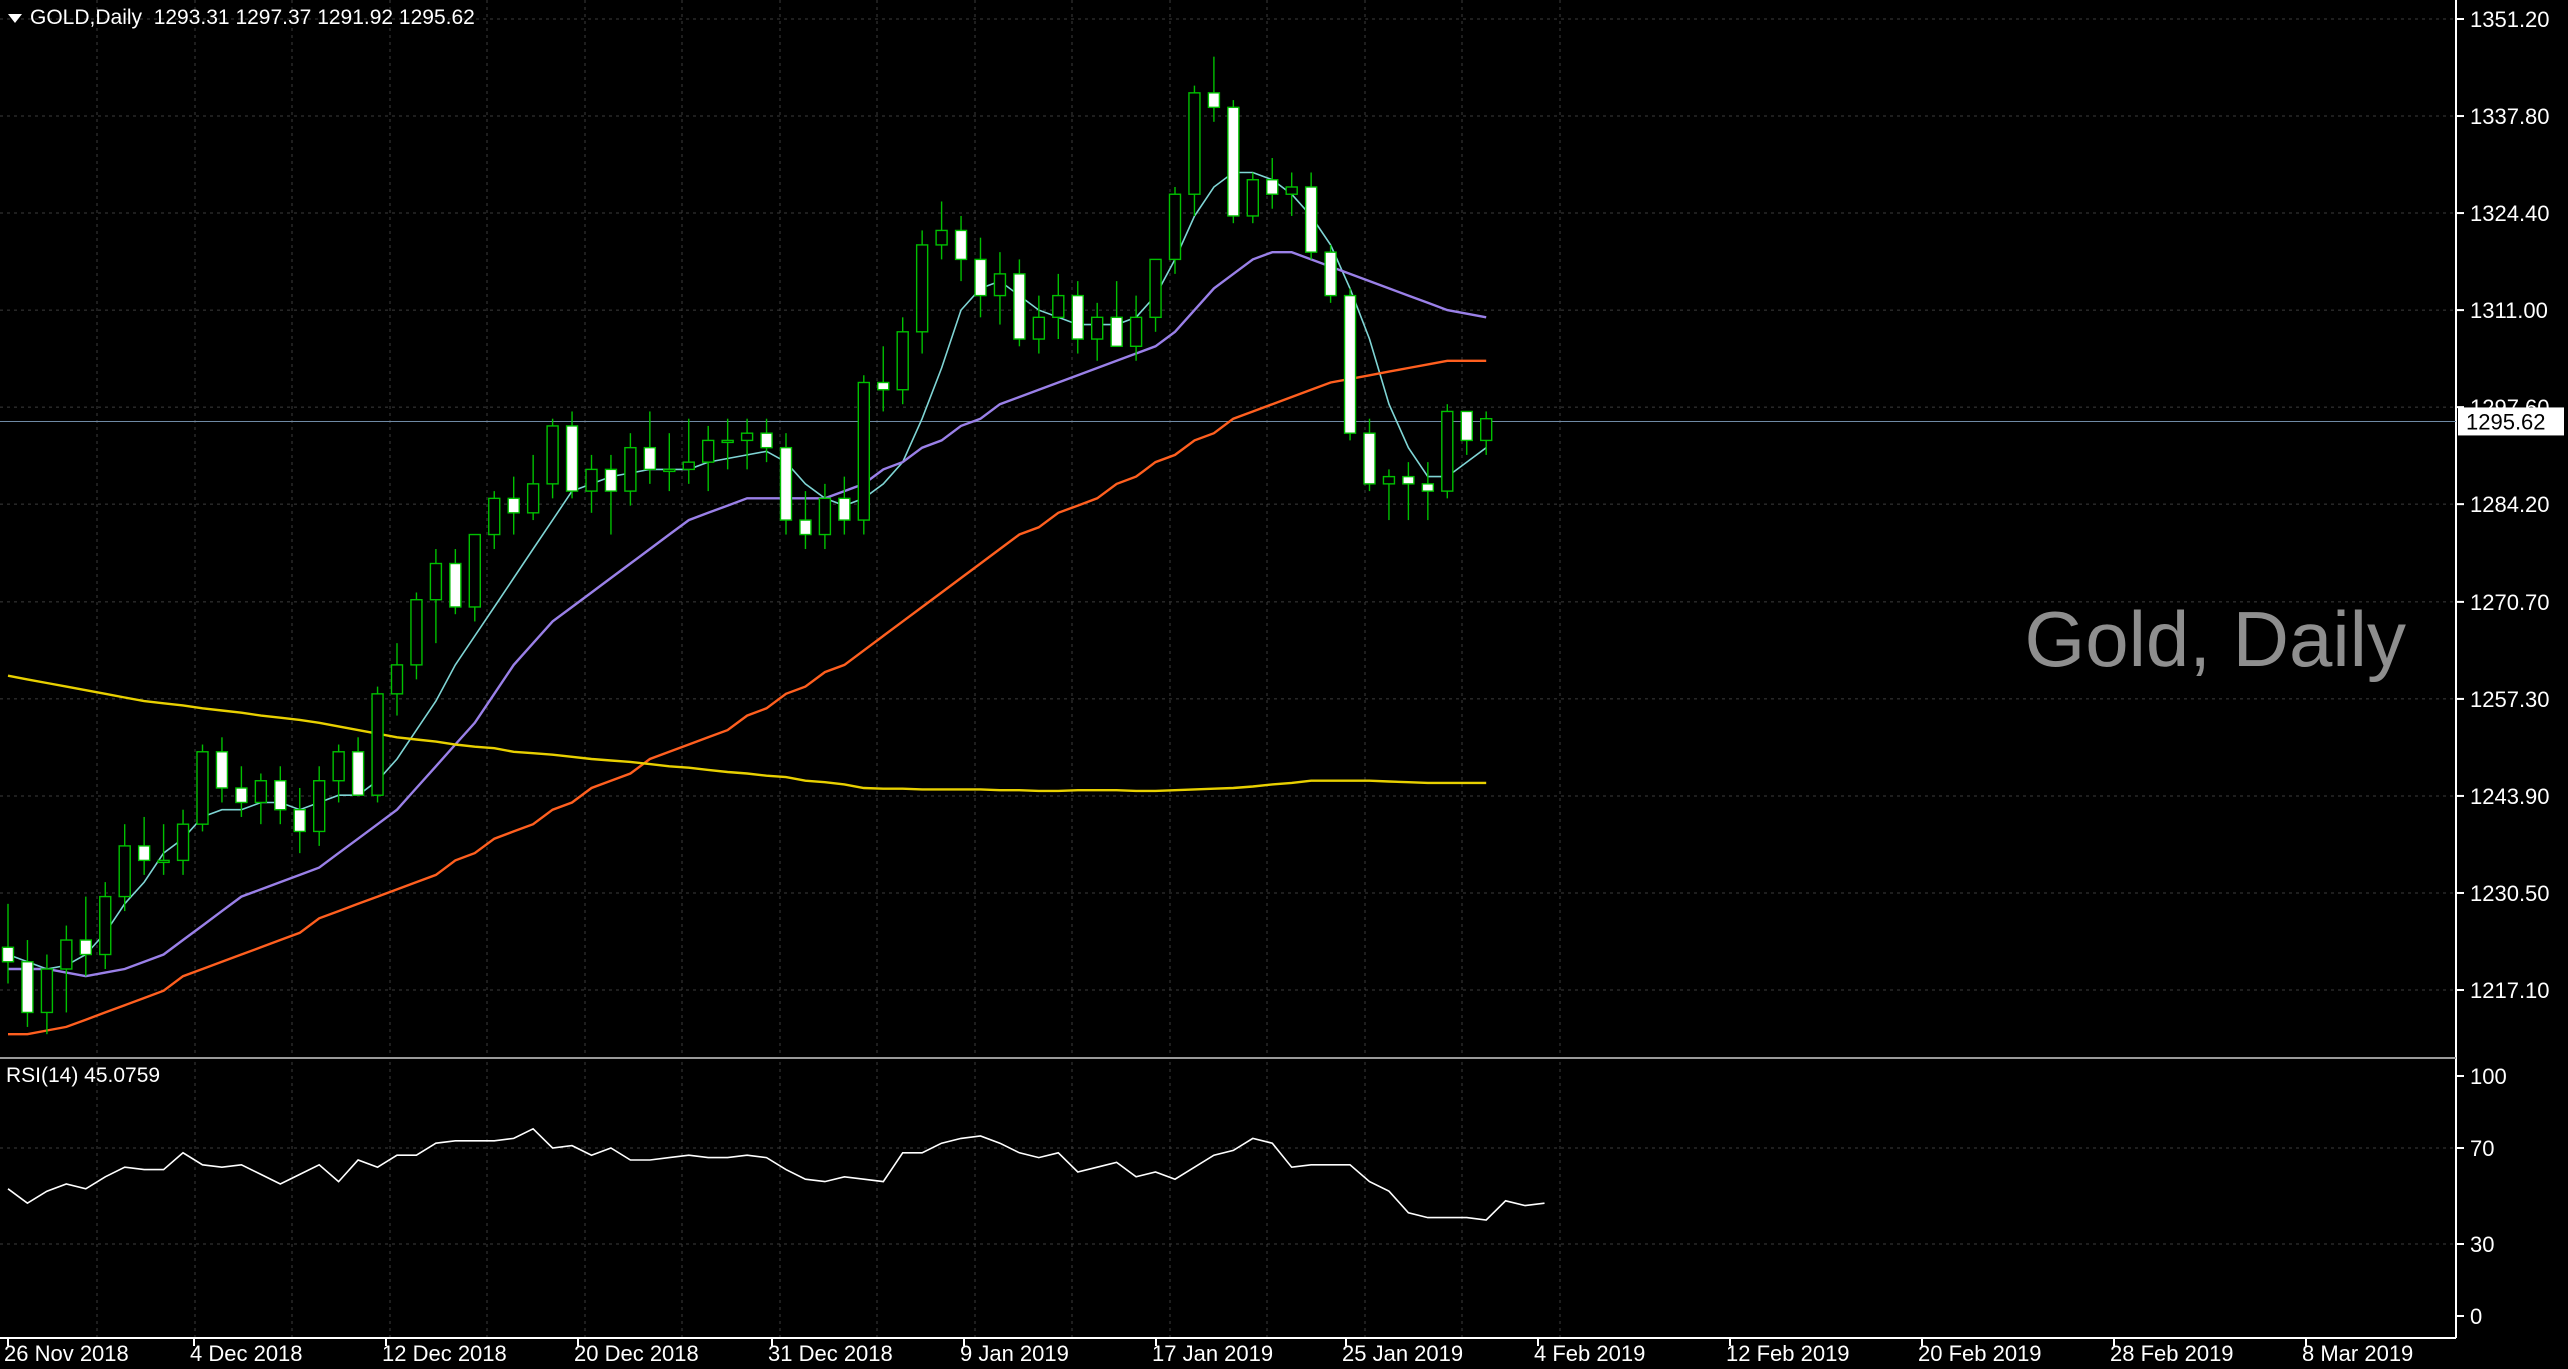  Describe the element at coordinates (246, 1353) in the screenshot. I see `time-tick-label: 4 Dec 2018` at that location.